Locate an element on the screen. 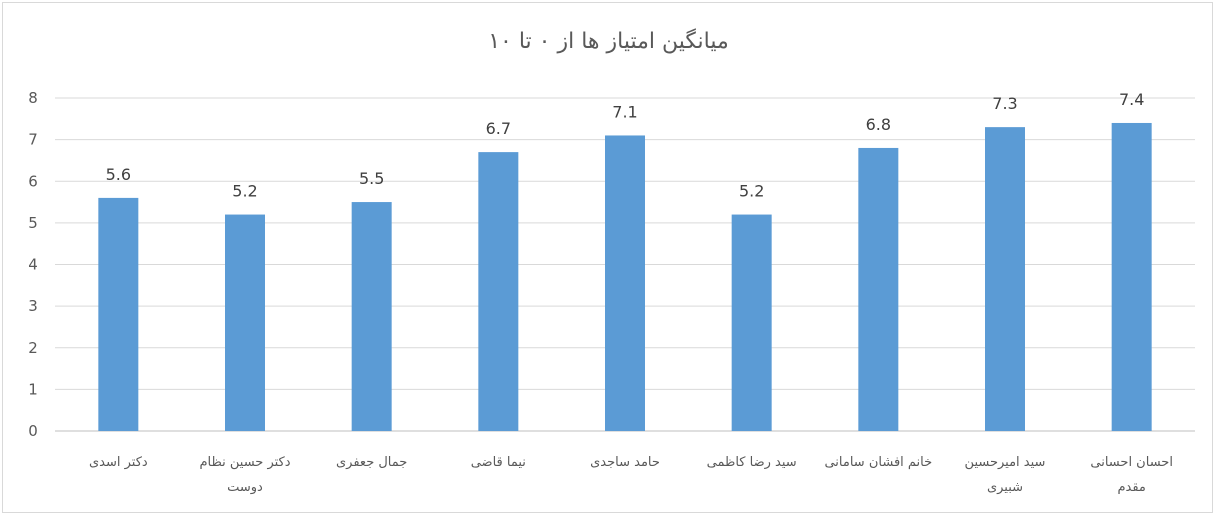  y-tick-label: 7 is located at coordinates (33, 140).